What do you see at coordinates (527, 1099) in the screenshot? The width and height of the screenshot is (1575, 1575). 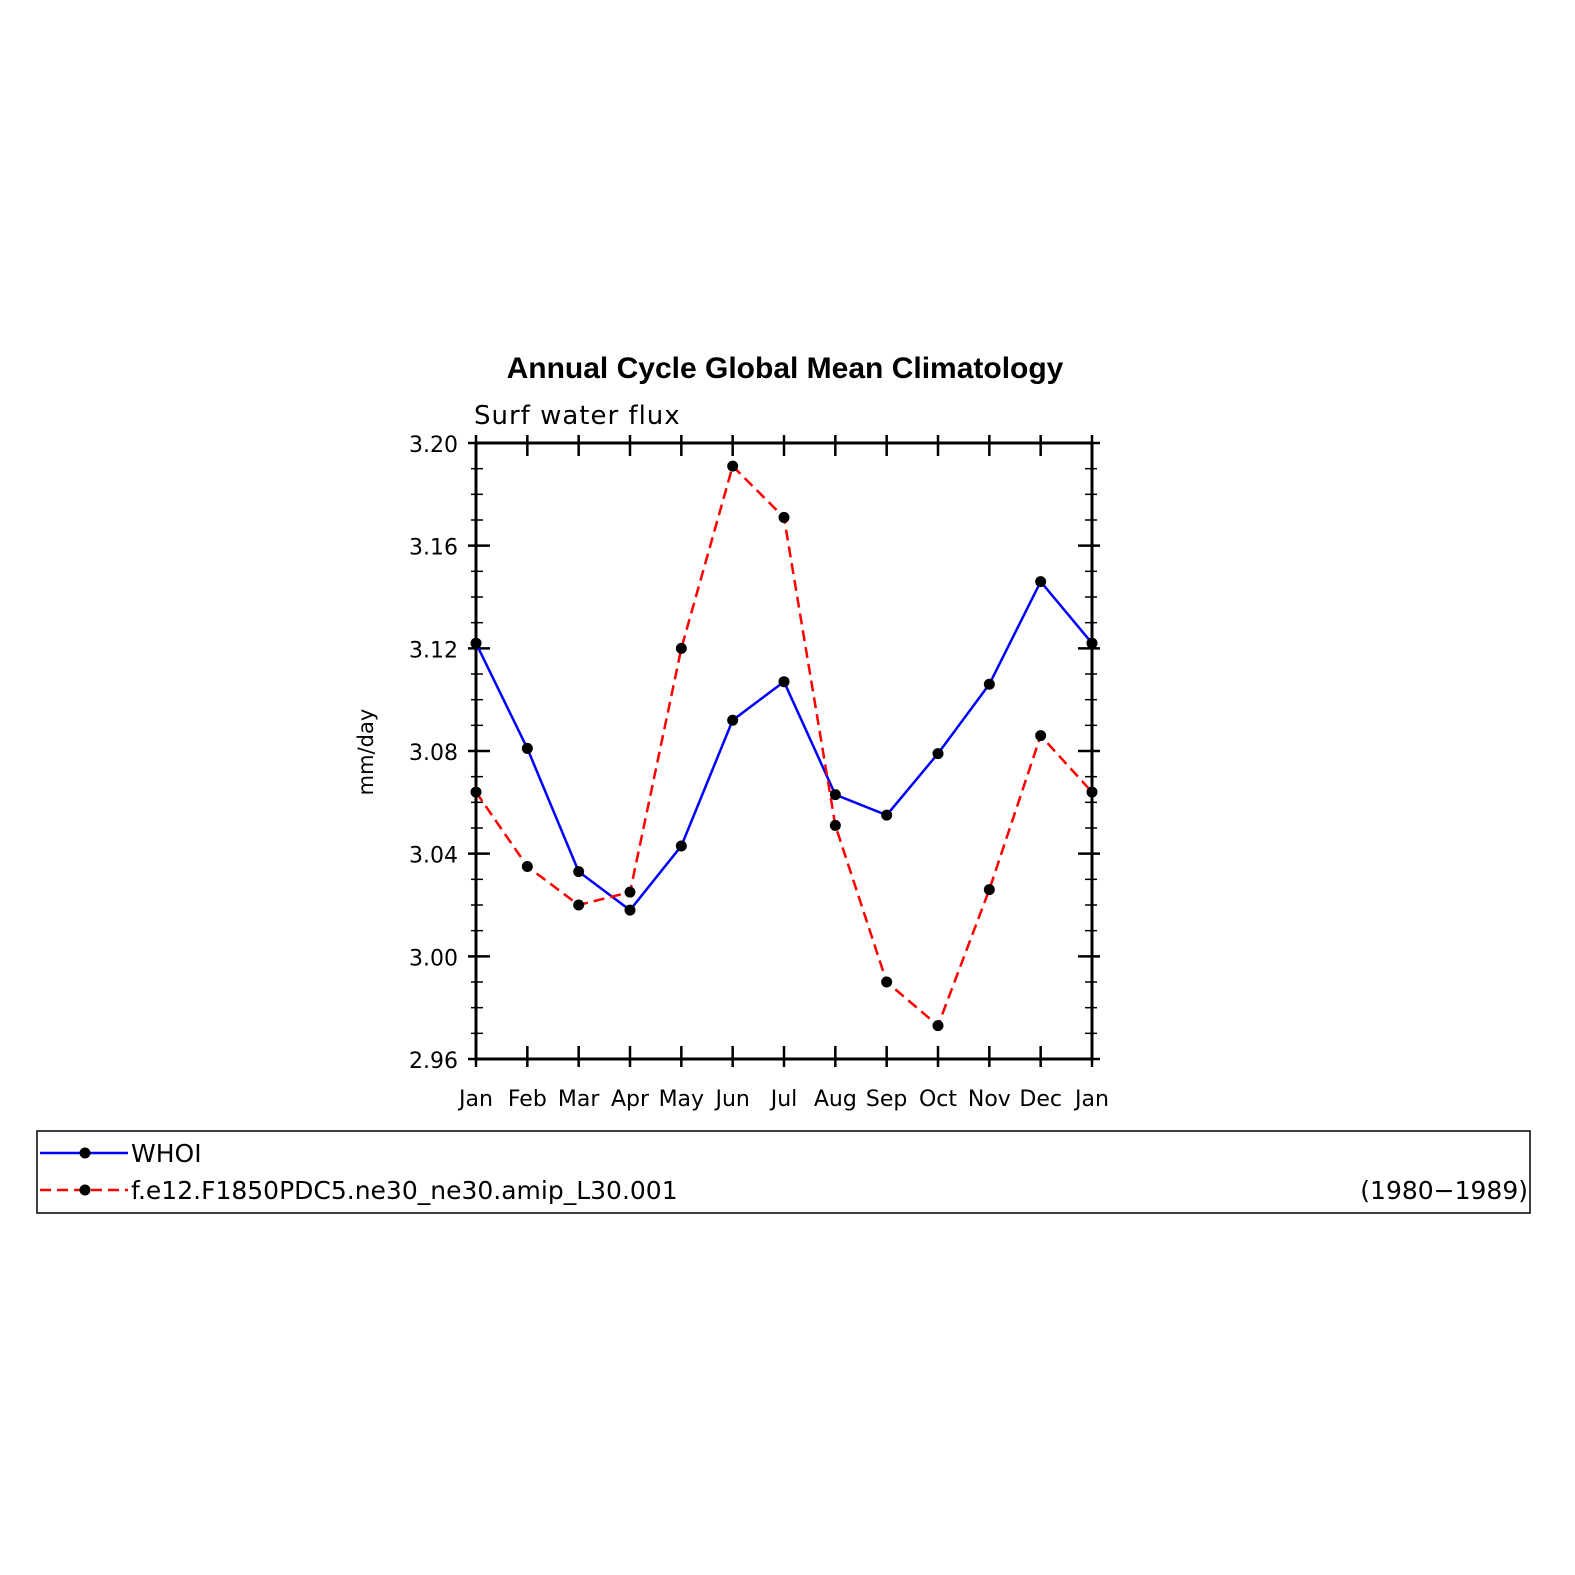 I see `x-tick-label: Feb` at bounding box center [527, 1099].